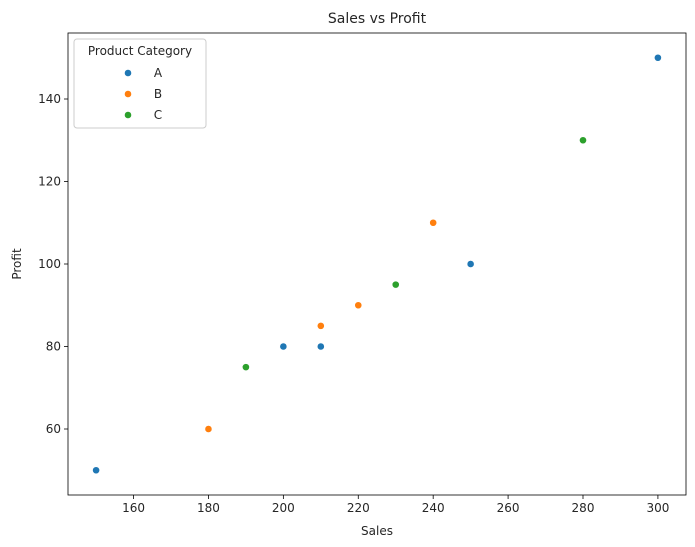 The image size is (695, 547). Describe the element at coordinates (377, 19) in the screenshot. I see `chart-title: Sales vs Profit` at that location.